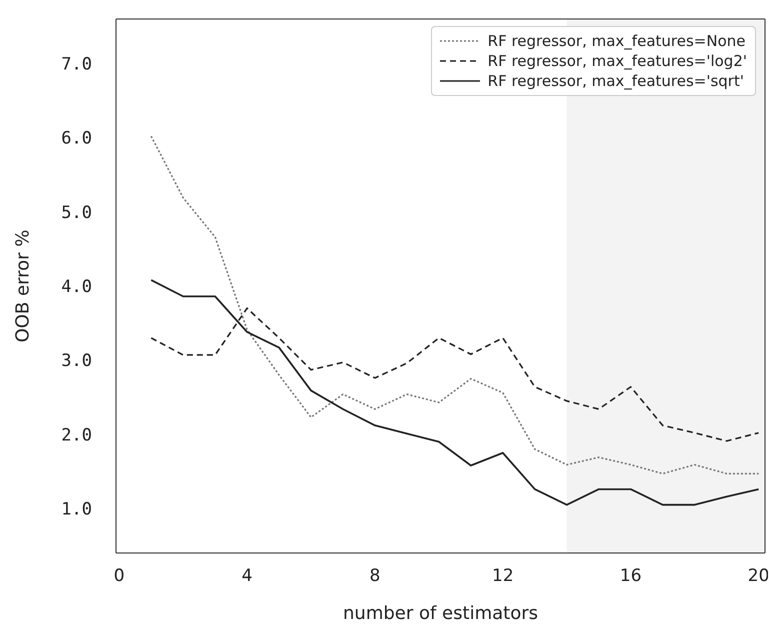 The image size is (769, 637). What do you see at coordinates (76, 435) in the screenshot?
I see `y-tick-label: 2.0` at bounding box center [76, 435].